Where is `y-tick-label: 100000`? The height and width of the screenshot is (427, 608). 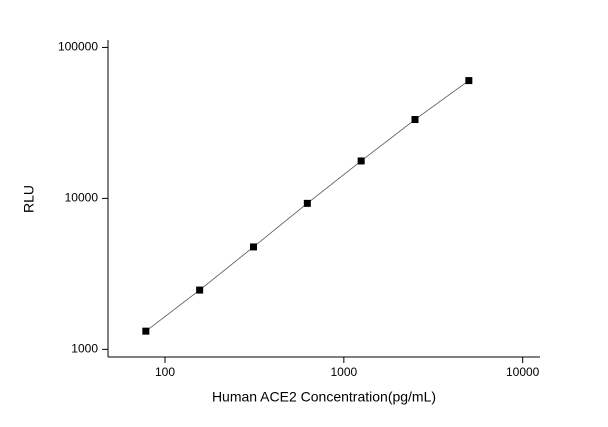 y-tick-label: 100000 is located at coordinates (78, 47).